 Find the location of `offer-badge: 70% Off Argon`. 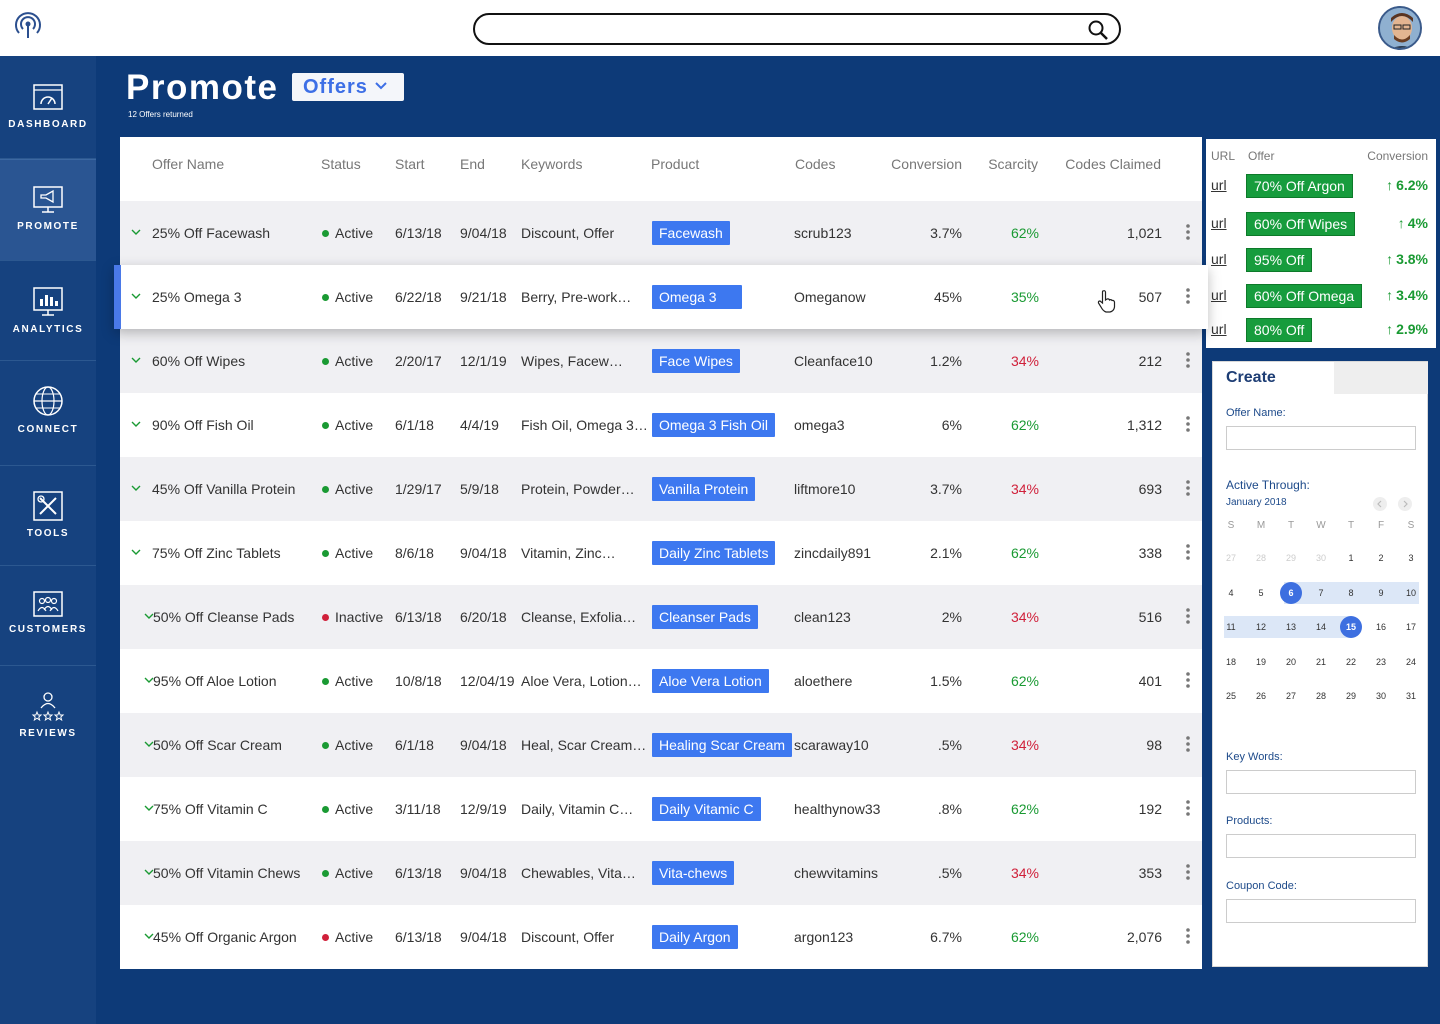

offer-badge: 70% Off Argon is located at coordinates (1299, 186).